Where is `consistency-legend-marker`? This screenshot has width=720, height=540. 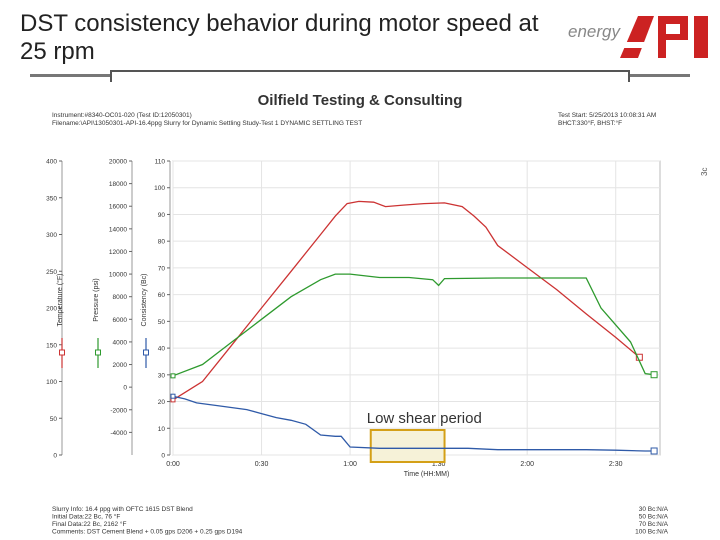
consistency-legend-marker is located at coordinates (146, 352).